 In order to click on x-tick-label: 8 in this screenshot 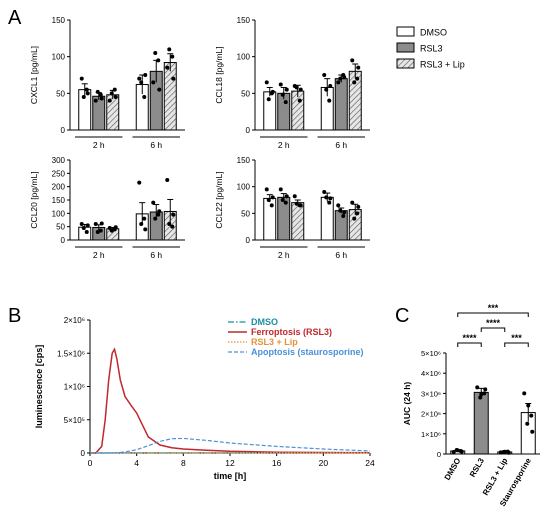, I will do `click(183, 463)`.